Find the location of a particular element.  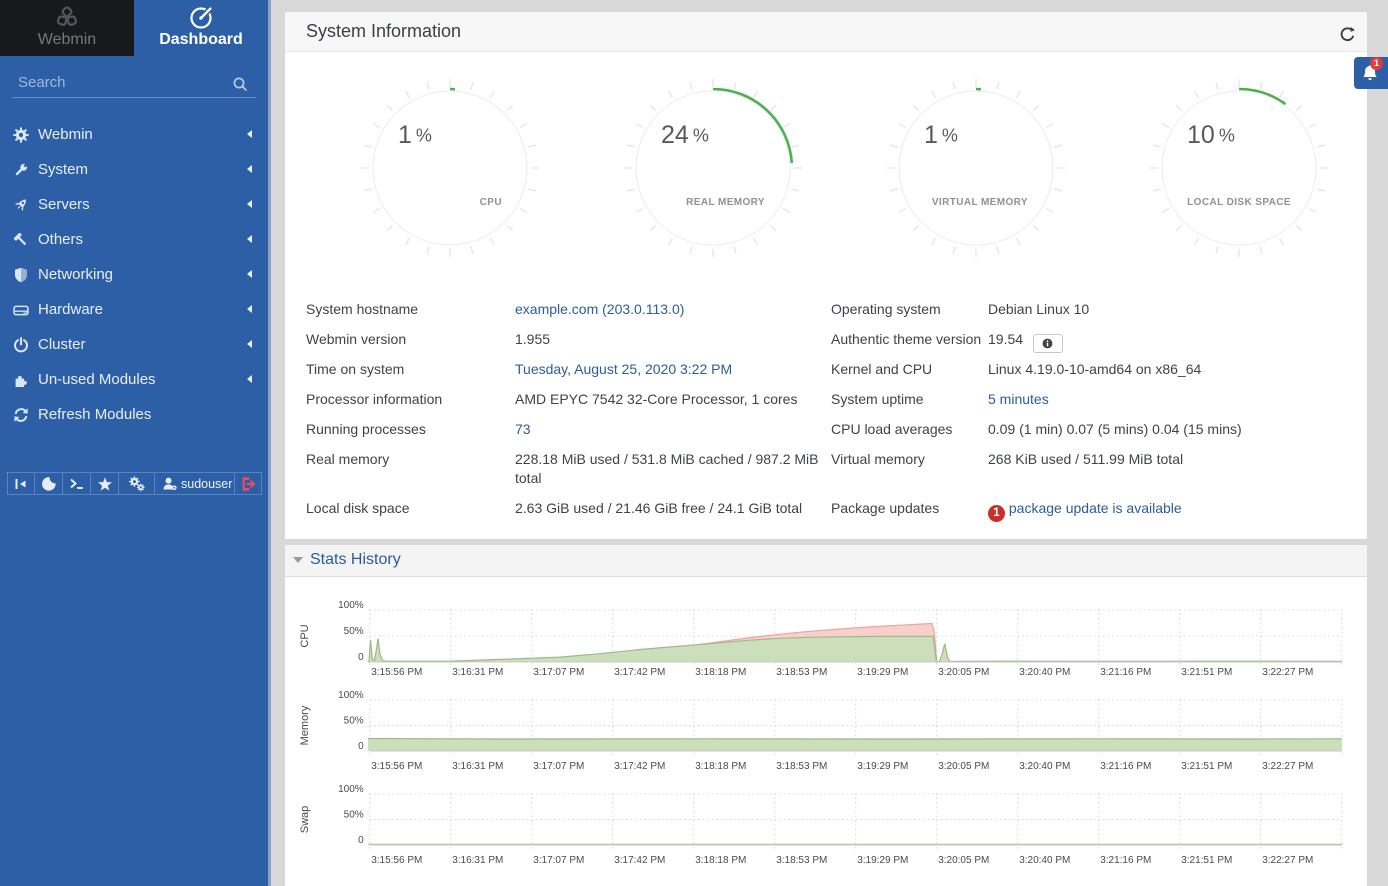

svg-text: Swap is located at coordinates (305, 820).